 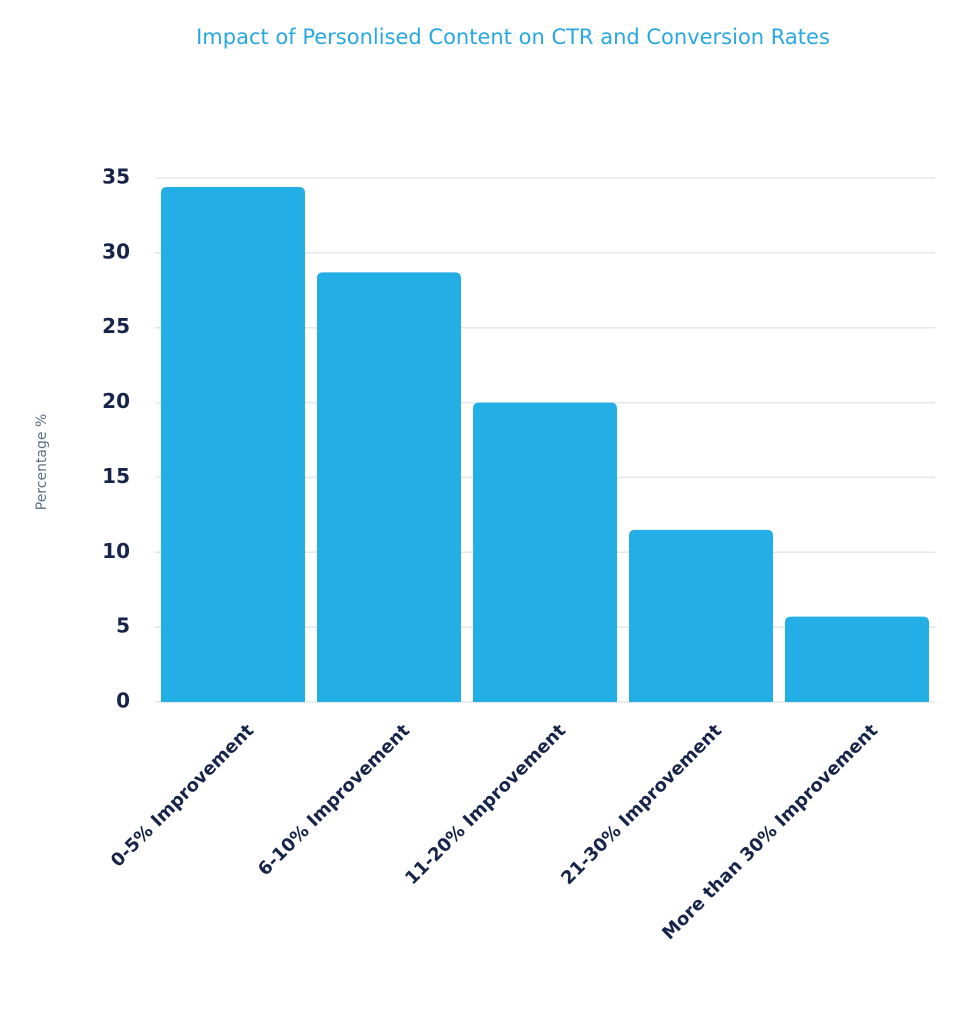 I want to click on y-axis-label: Percentage %, so click(x=42, y=462).